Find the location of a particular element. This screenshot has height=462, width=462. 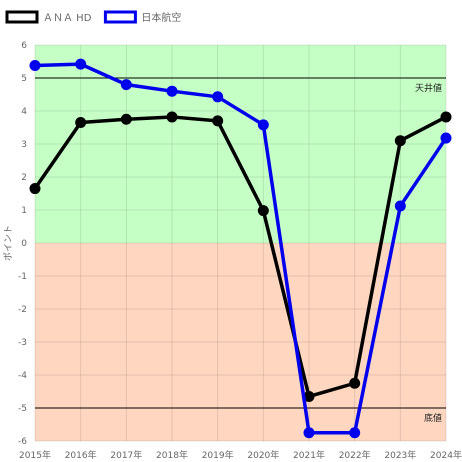

x-tick-label: 2015年 is located at coordinates (35, 455).